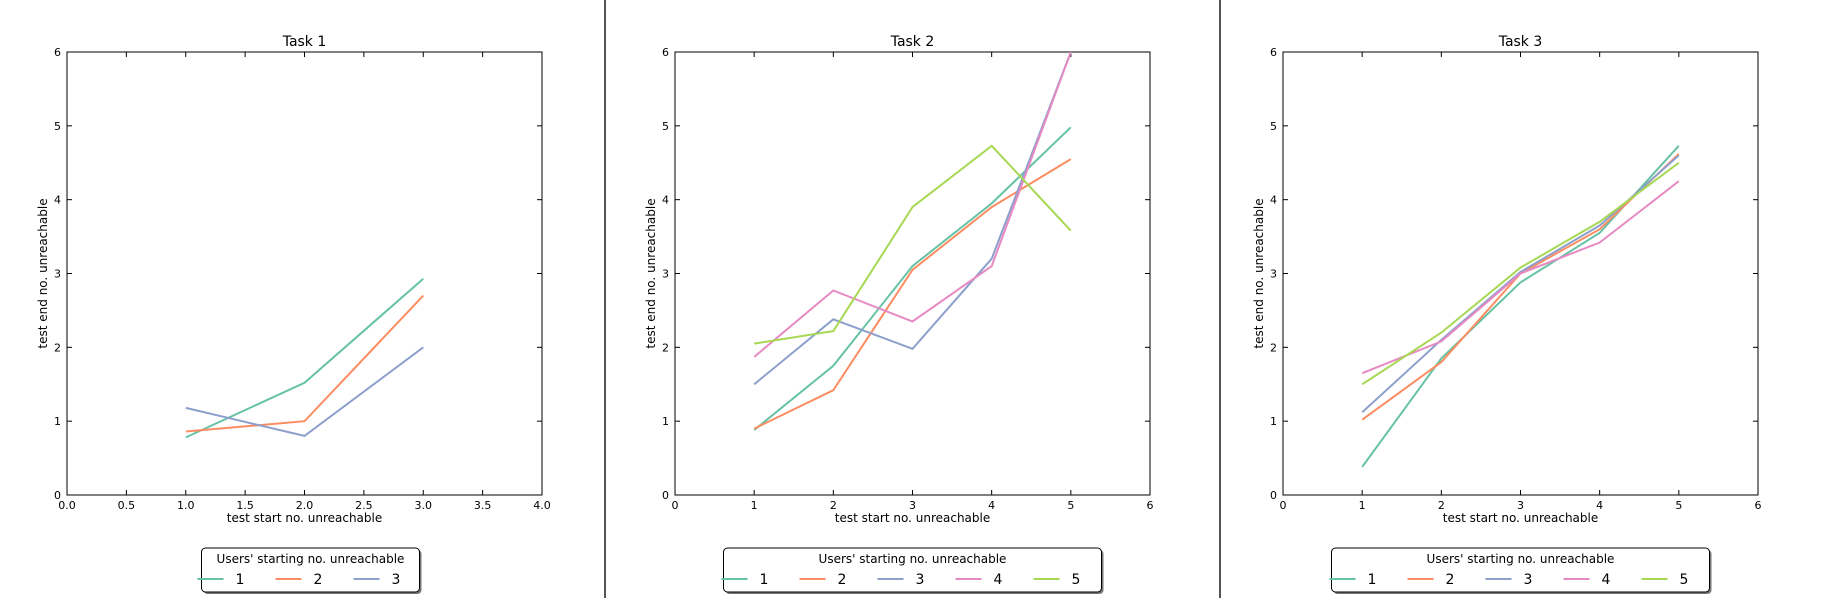 The height and width of the screenshot is (598, 1824). What do you see at coordinates (67, 505) in the screenshot?
I see `x-tick-label: 0.0` at bounding box center [67, 505].